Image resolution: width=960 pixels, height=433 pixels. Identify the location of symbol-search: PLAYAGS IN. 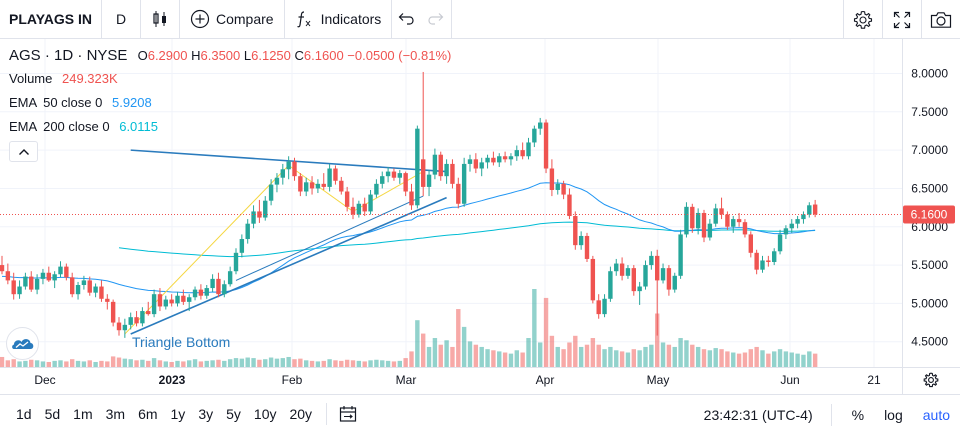
(51, 19).